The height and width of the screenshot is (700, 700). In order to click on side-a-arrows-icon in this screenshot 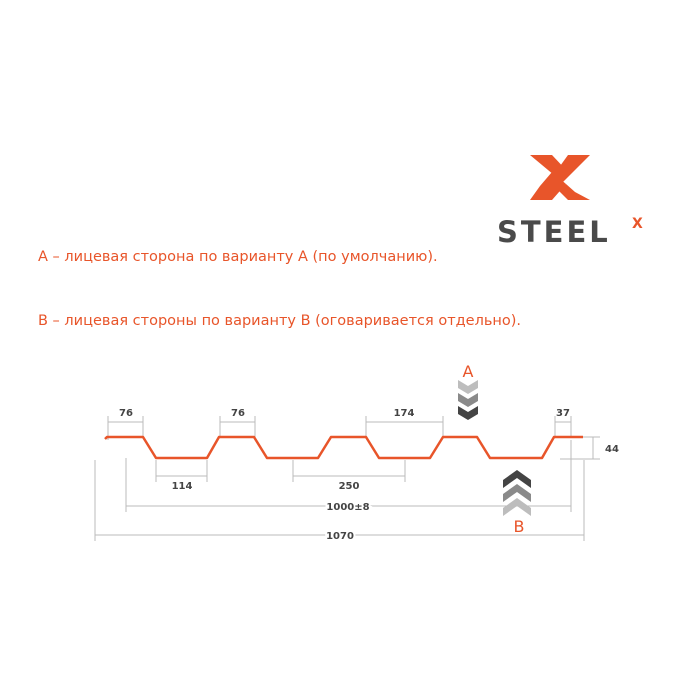, I will do `click(468, 400)`.